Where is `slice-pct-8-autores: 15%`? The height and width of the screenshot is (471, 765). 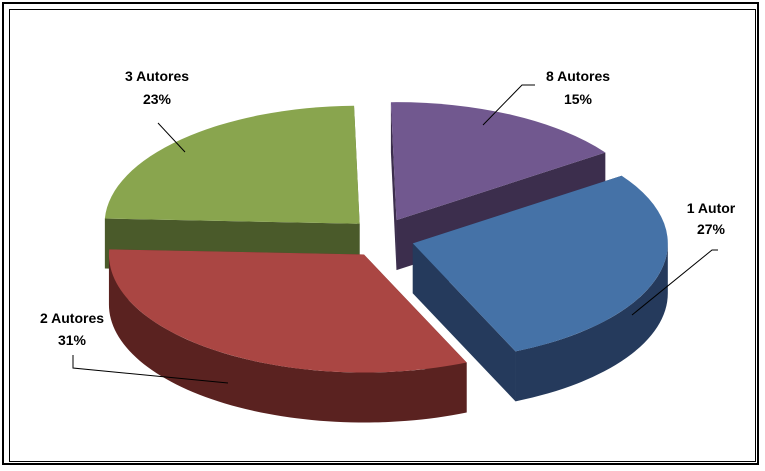 slice-pct-8-autores: 15% is located at coordinates (578, 99).